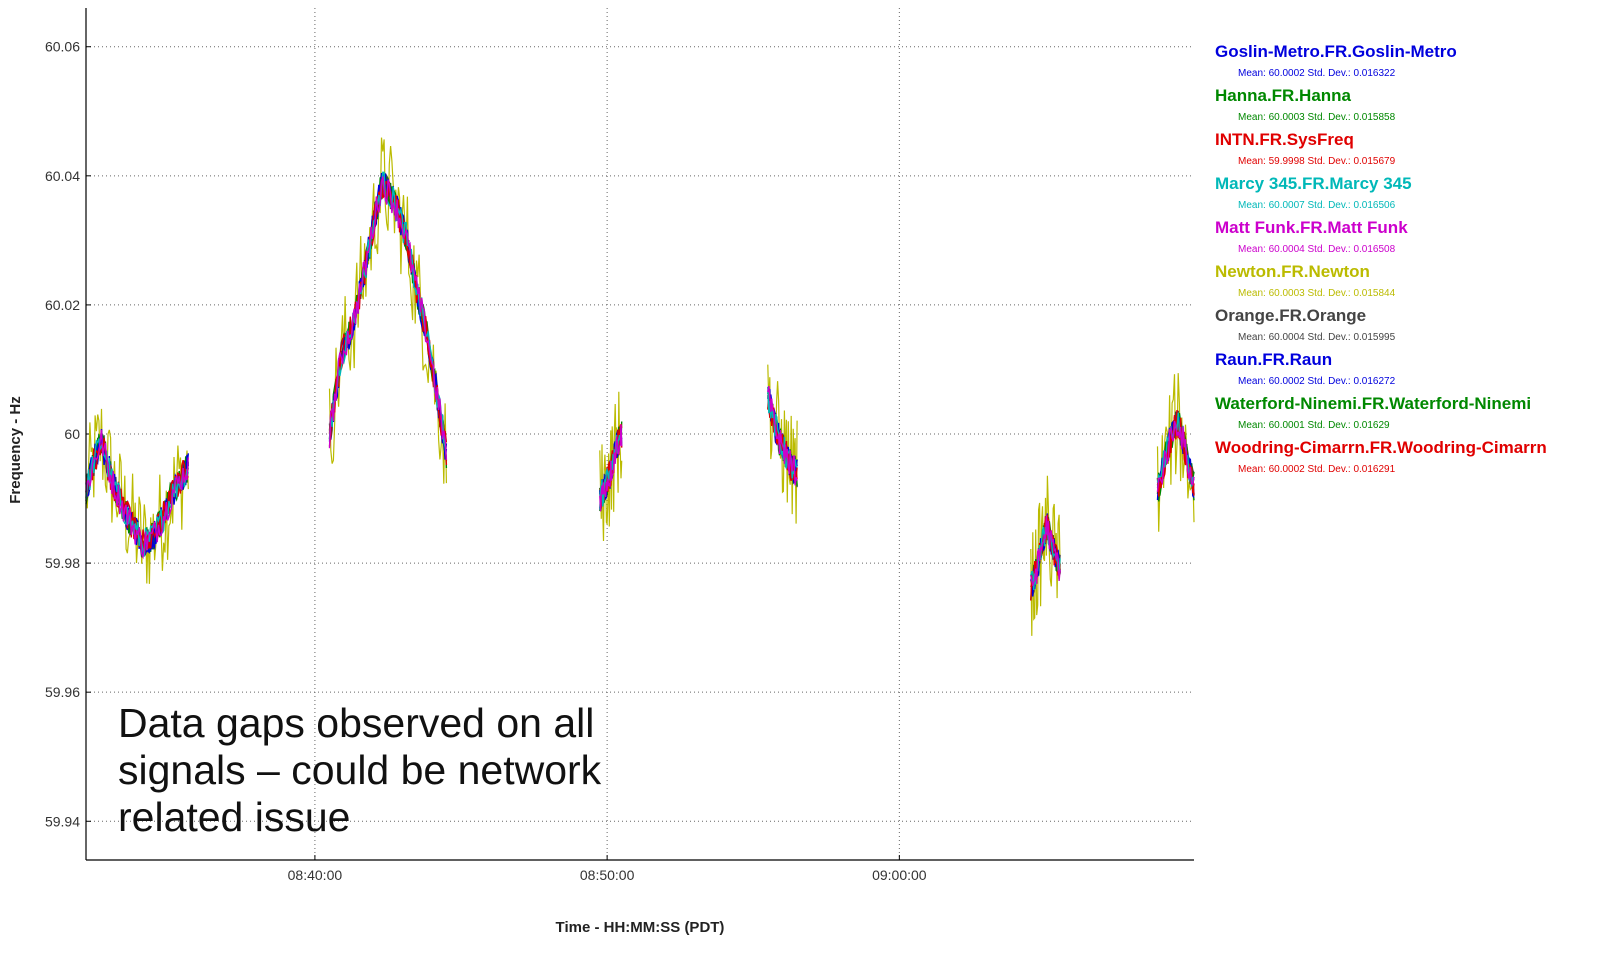 The height and width of the screenshot is (966, 1614). Describe the element at coordinates (1317, 205) in the screenshot. I see `legend-series-stats: Mean: 60.0007 Std. Dev.: 0.016506` at that location.